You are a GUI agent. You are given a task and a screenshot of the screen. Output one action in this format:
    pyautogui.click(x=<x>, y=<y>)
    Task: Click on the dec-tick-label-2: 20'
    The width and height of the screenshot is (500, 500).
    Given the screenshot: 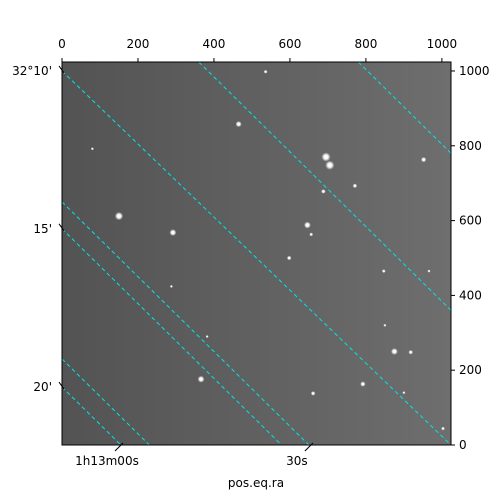 What is the action you would take?
    pyautogui.click(x=42, y=387)
    